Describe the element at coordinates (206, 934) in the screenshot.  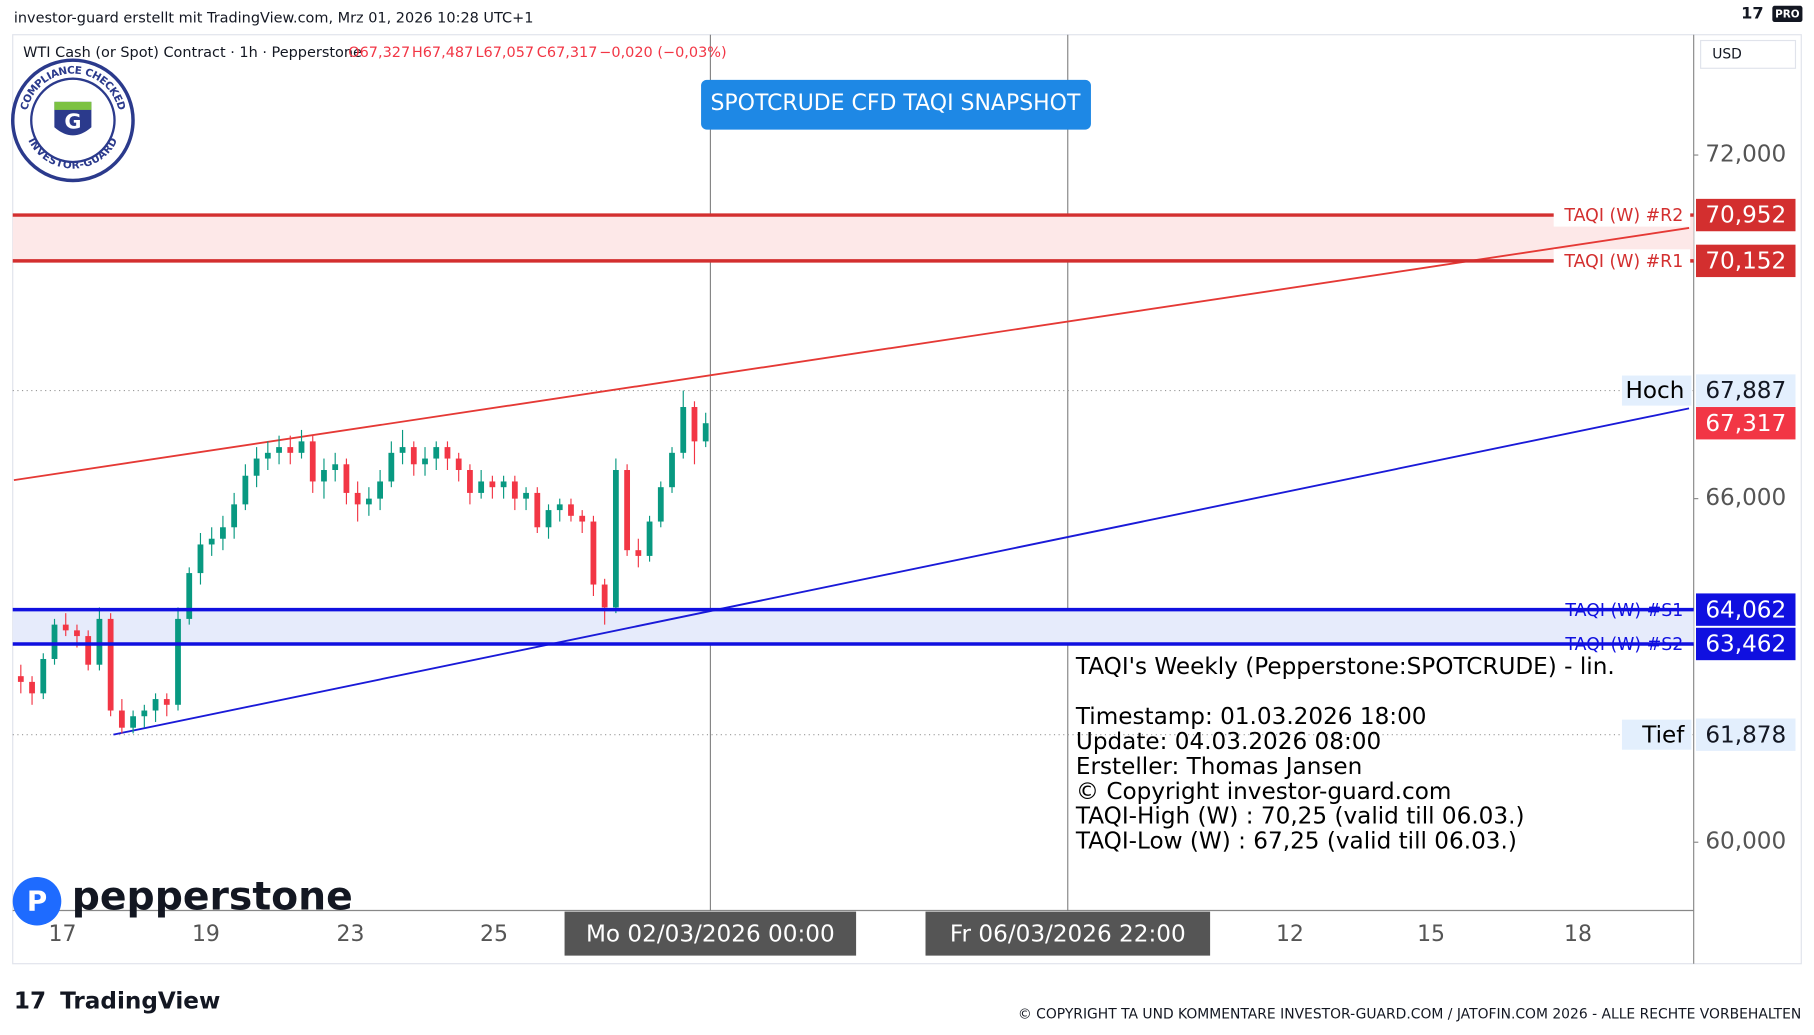
I see `x-tick-label: 19` at that location.